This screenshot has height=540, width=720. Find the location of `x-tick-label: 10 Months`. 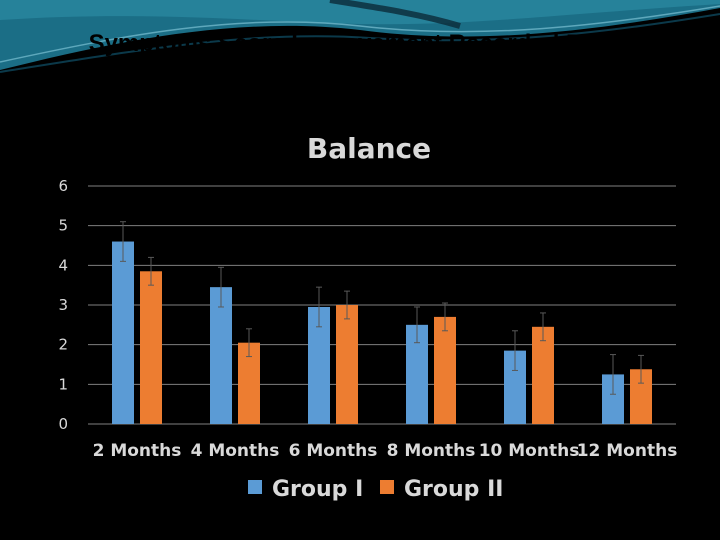

x-tick-label: 10 Months is located at coordinates (529, 451).